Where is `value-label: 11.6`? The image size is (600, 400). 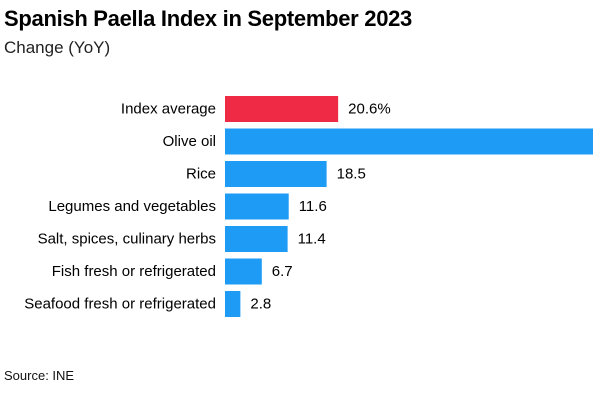 value-label: 11.6 is located at coordinates (313, 206).